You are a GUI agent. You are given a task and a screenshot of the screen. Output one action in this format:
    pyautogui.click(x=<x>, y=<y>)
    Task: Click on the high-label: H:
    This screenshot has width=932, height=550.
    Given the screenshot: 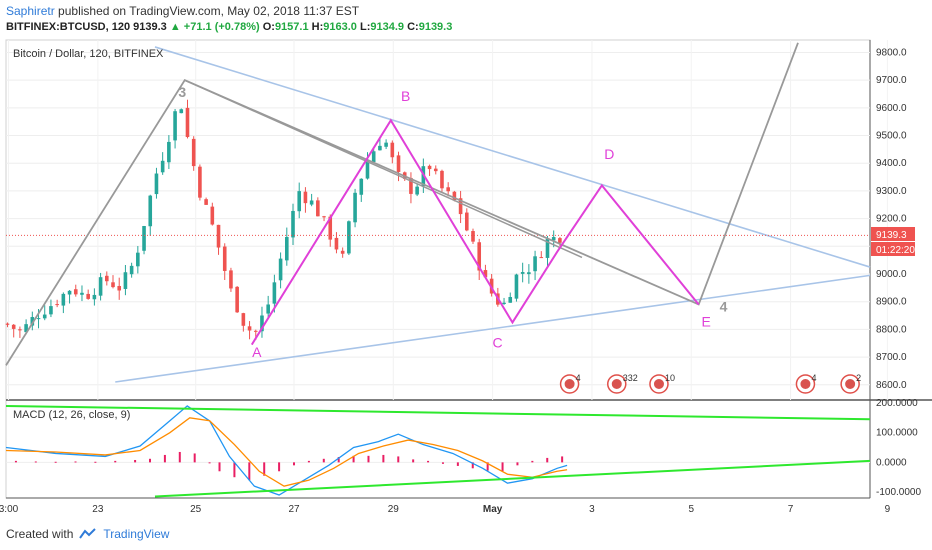 What is the action you would take?
    pyautogui.click(x=317, y=27)
    